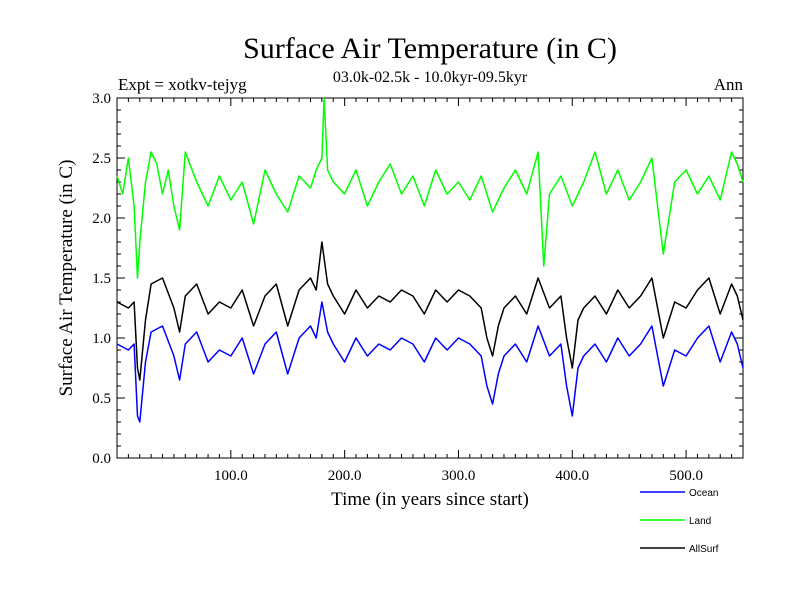 This screenshot has width=800, height=600. I want to click on y-tick-label: 3.0, so click(101, 99).